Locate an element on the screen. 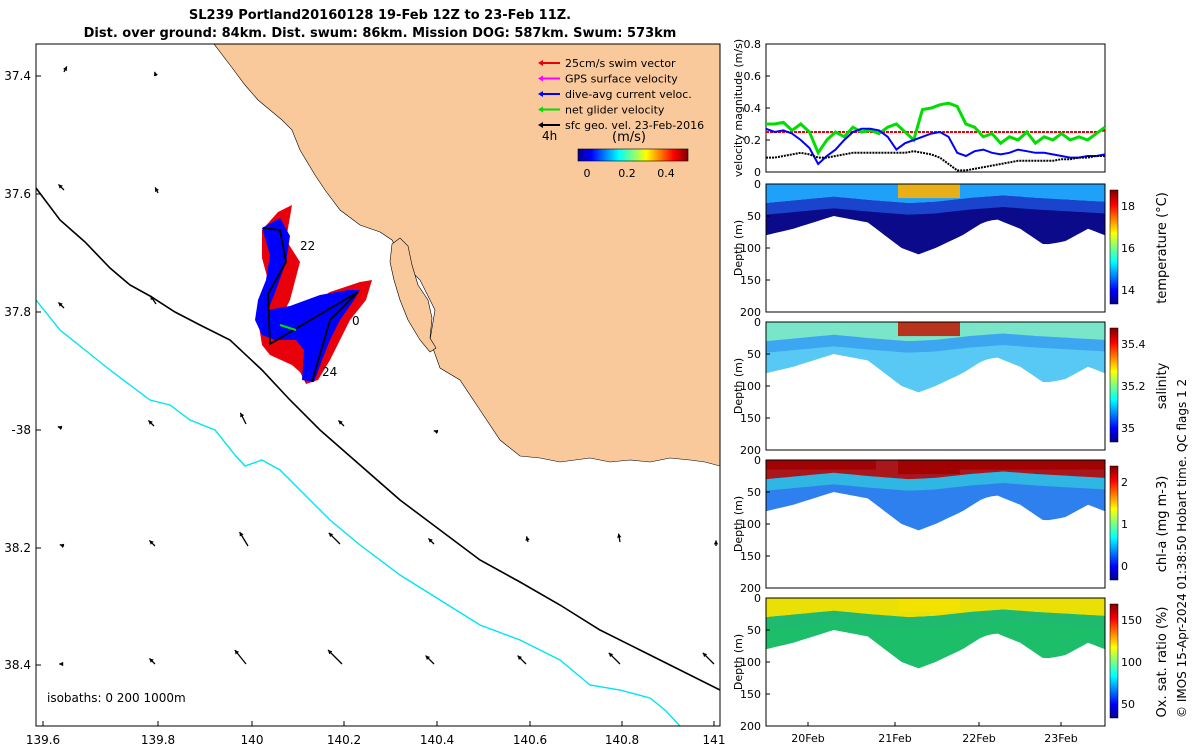 Image resolution: width=1200 pixels, height=750 pixels. map-x-tick-label: 139.6 is located at coordinates (43, 740).